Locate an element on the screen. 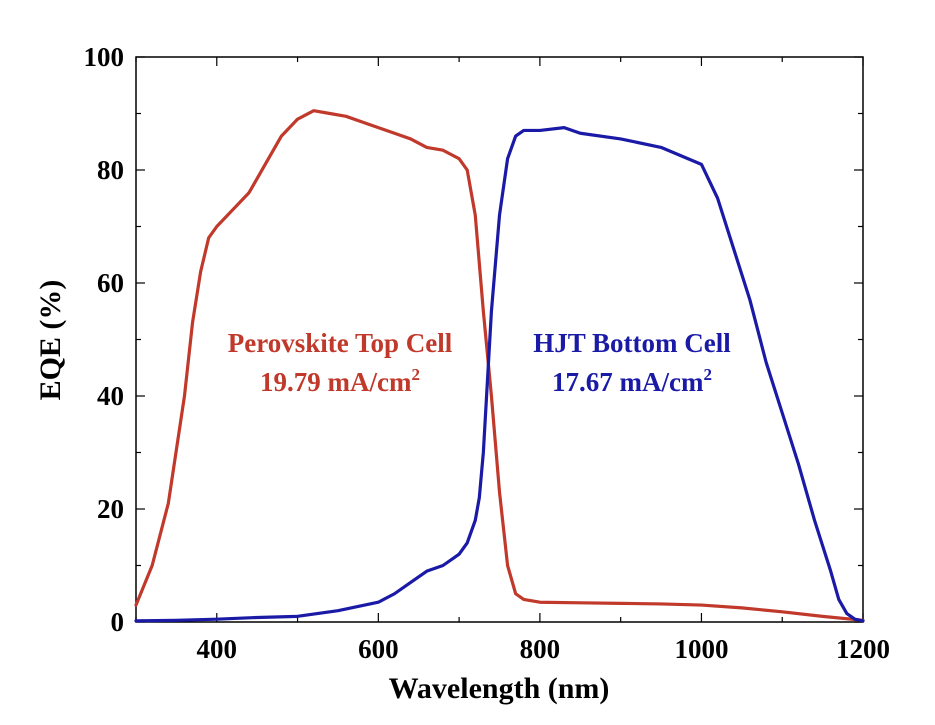  hjt-annotation-title: HJT Bottom Cell is located at coordinates (632, 343).